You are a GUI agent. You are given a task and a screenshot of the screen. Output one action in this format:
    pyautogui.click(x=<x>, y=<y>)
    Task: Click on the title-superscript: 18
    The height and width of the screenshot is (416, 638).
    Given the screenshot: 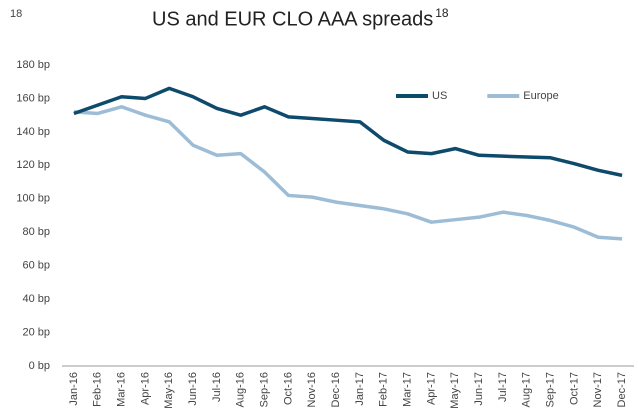 What is the action you would take?
    pyautogui.click(x=442, y=13)
    